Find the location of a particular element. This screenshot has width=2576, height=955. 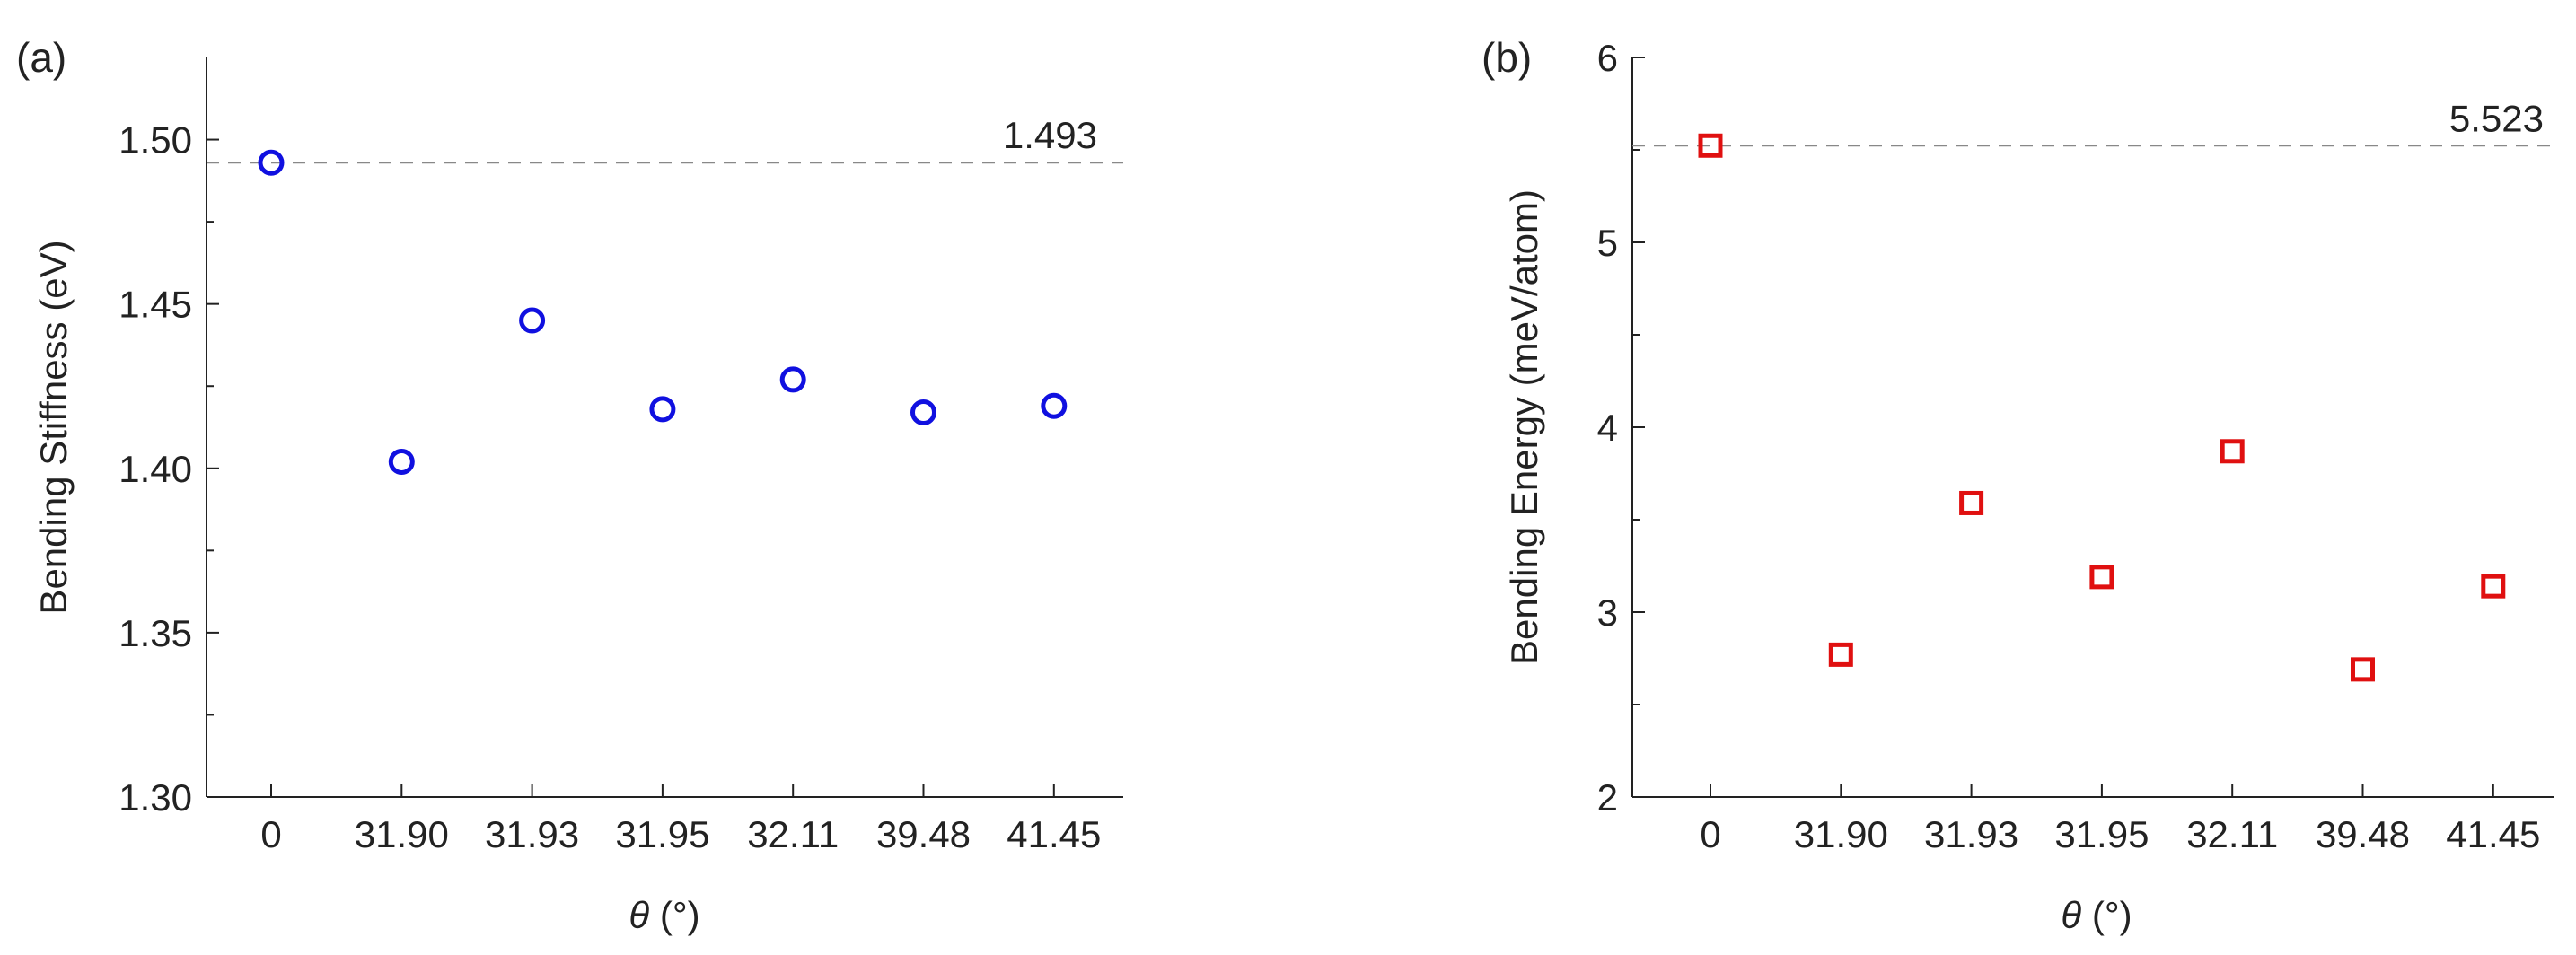

panel-a-points is located at coordinates (663, 312).